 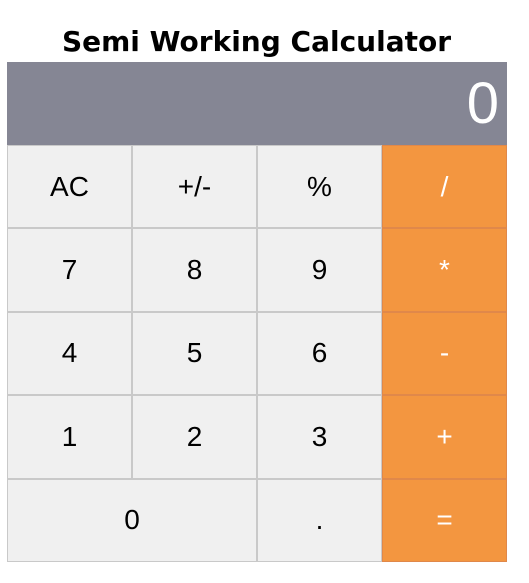 I want to click on digit-8-button: 8, so click(x=194, y=270).